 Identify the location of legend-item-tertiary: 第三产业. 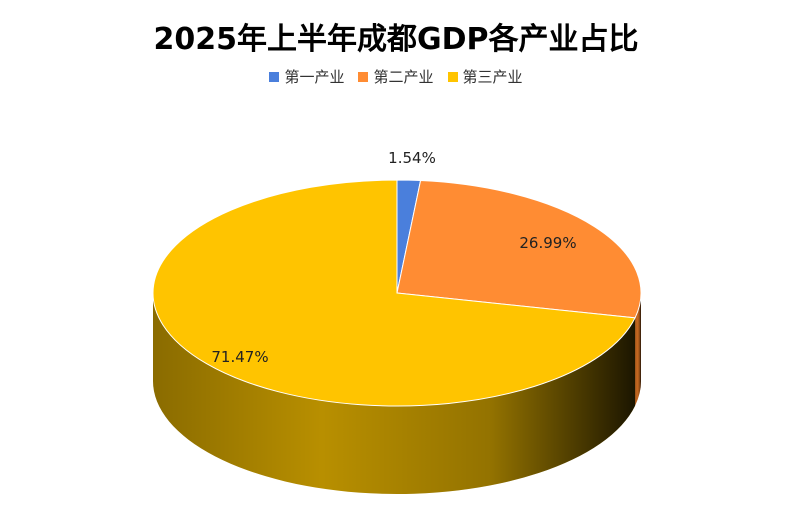
(485, 76).